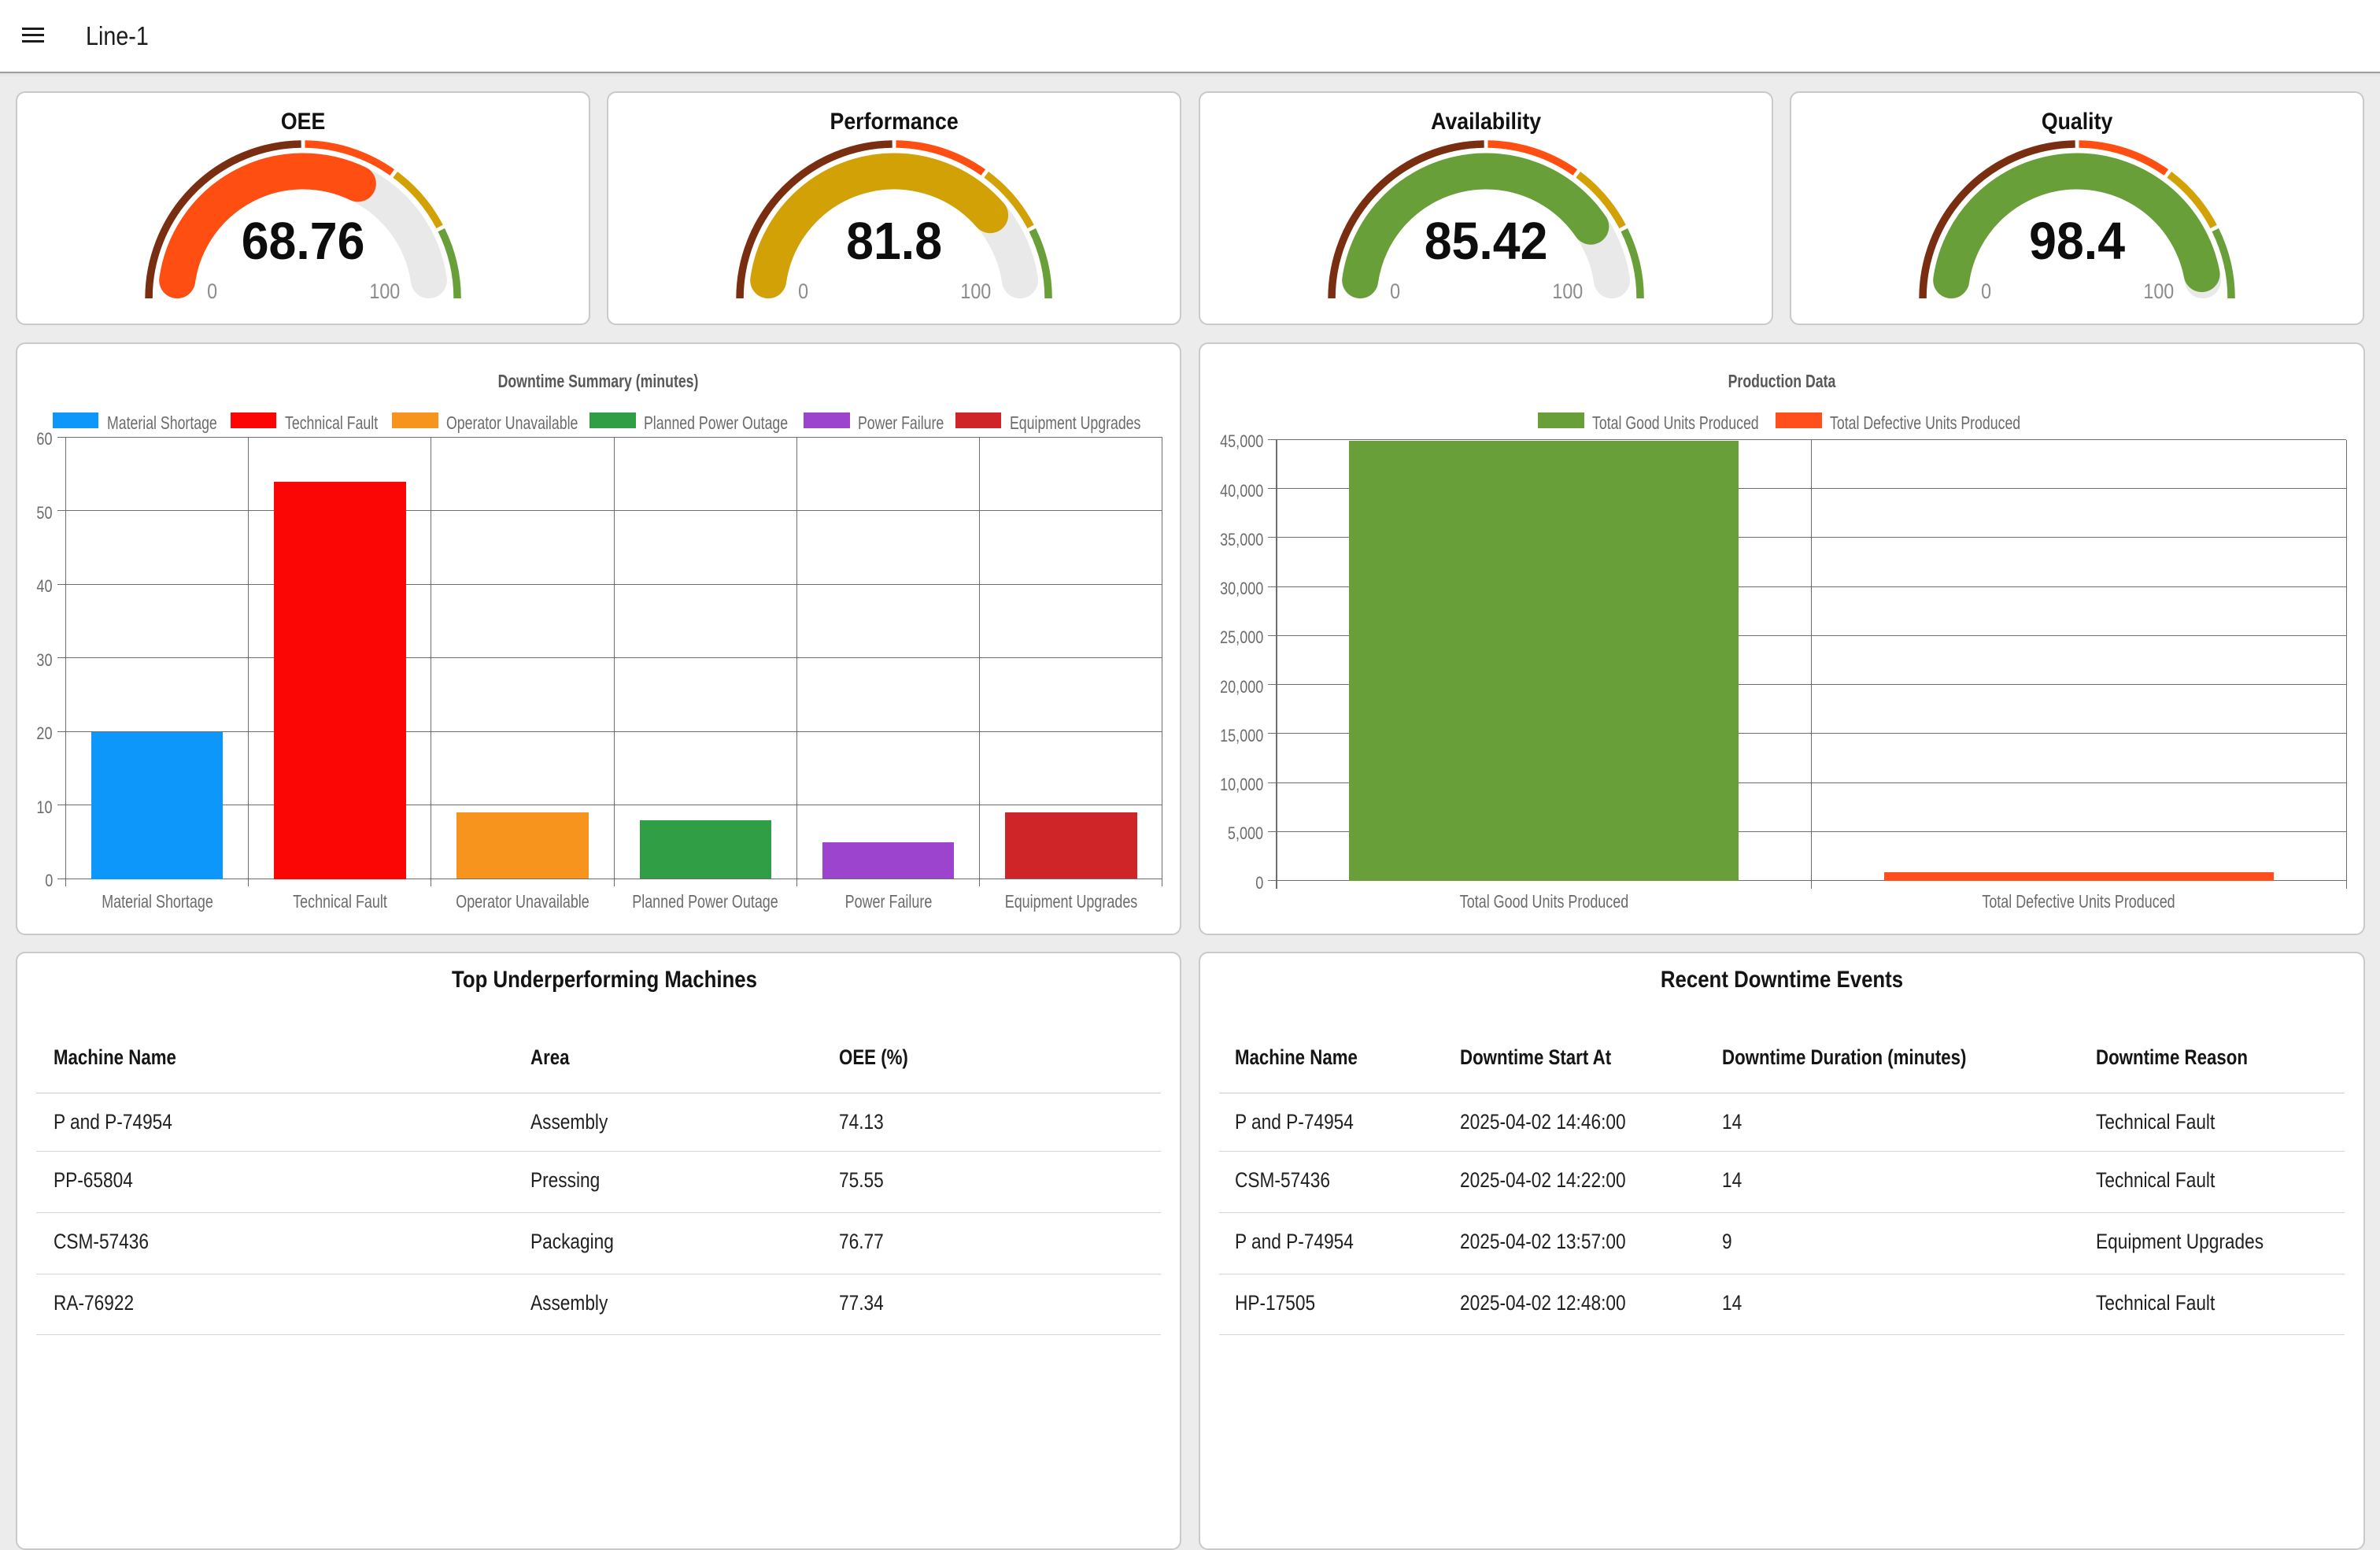 The height and width of the screenshot is (1550, 2380). I want to click on svg-text: Quality, so click(2077, 121).